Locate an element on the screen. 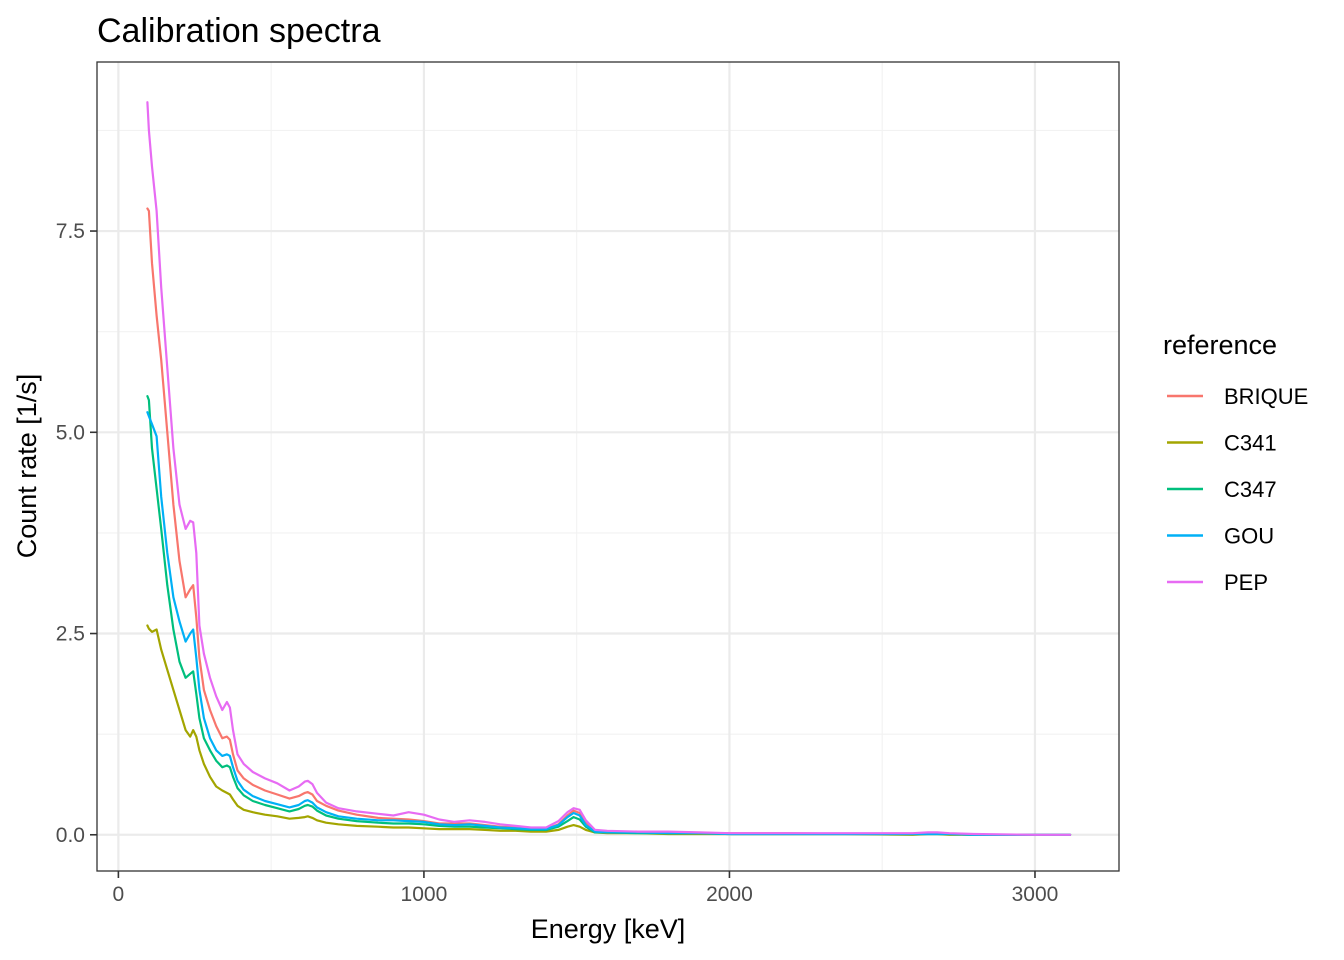  legend-label-c347: C347 is located at coordinates (1250, 489).